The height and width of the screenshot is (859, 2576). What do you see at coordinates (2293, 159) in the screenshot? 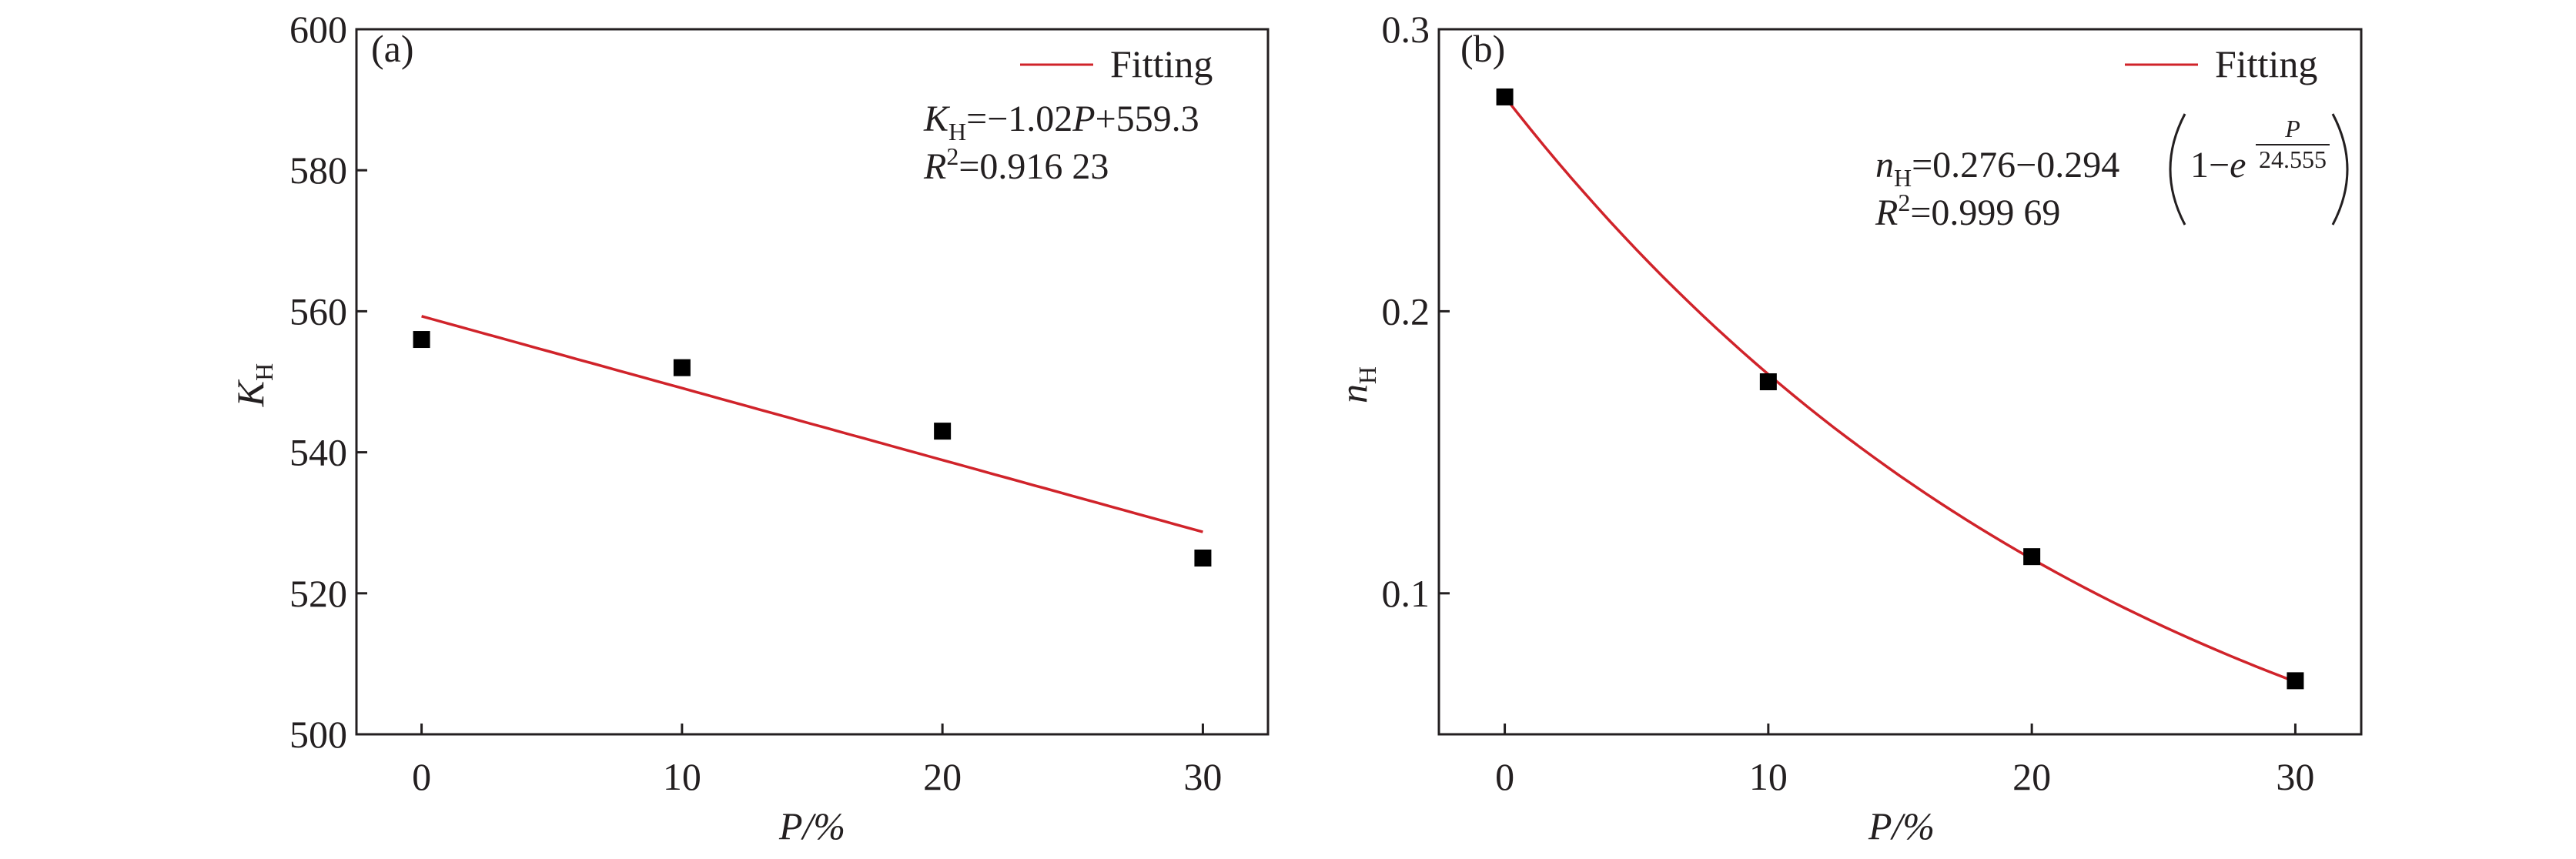
I see `exponent-denominator: 24.555` at bounding box center [2293, 159].